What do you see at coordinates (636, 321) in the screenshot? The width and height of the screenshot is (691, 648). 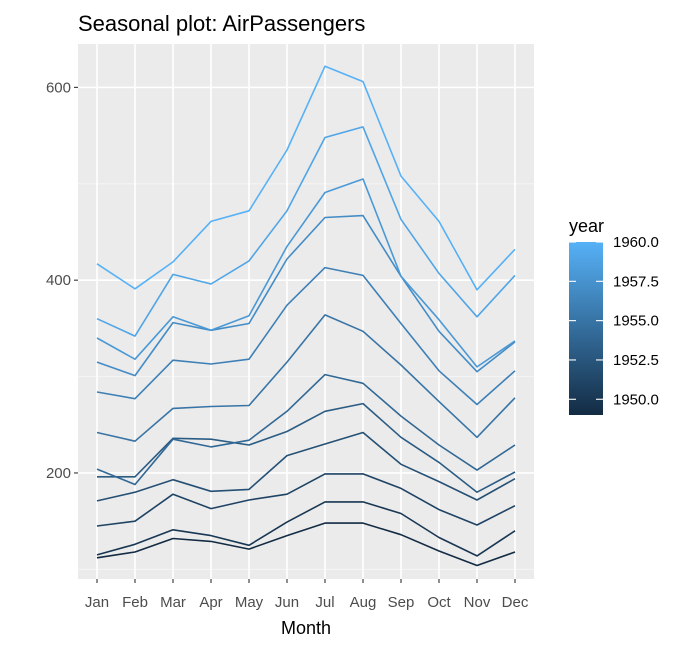 I see `legend-tick-label: 1955.0` at bounding box center [636, 321].